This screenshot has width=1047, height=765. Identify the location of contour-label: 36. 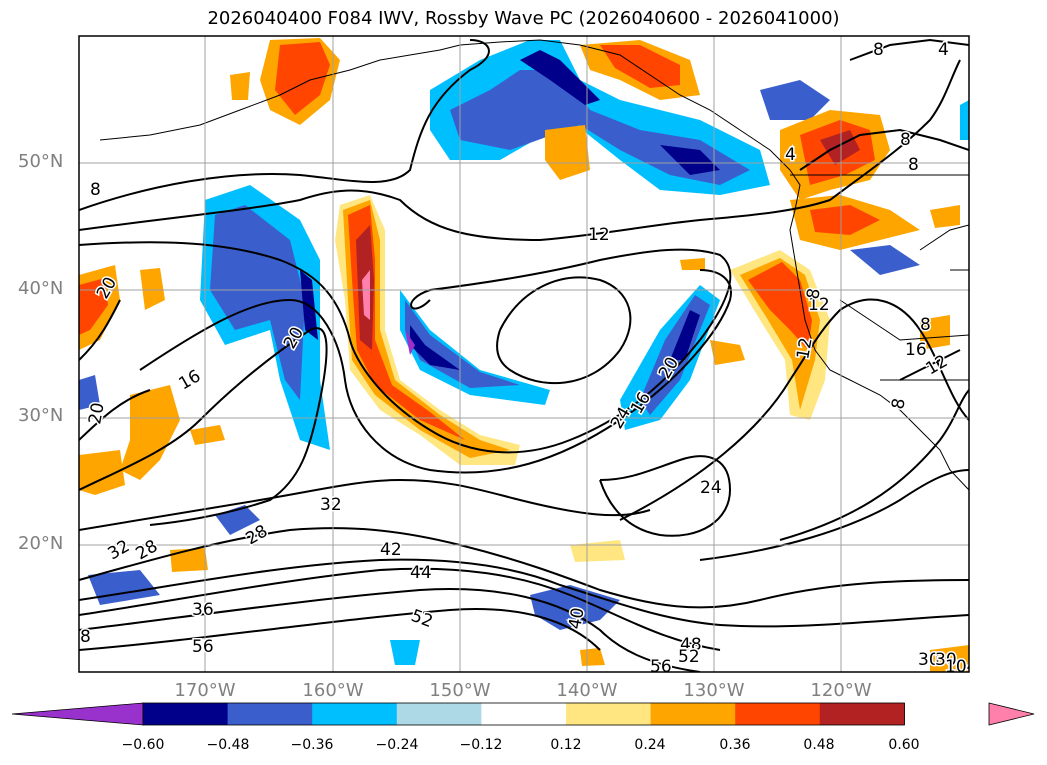
(203, 610).